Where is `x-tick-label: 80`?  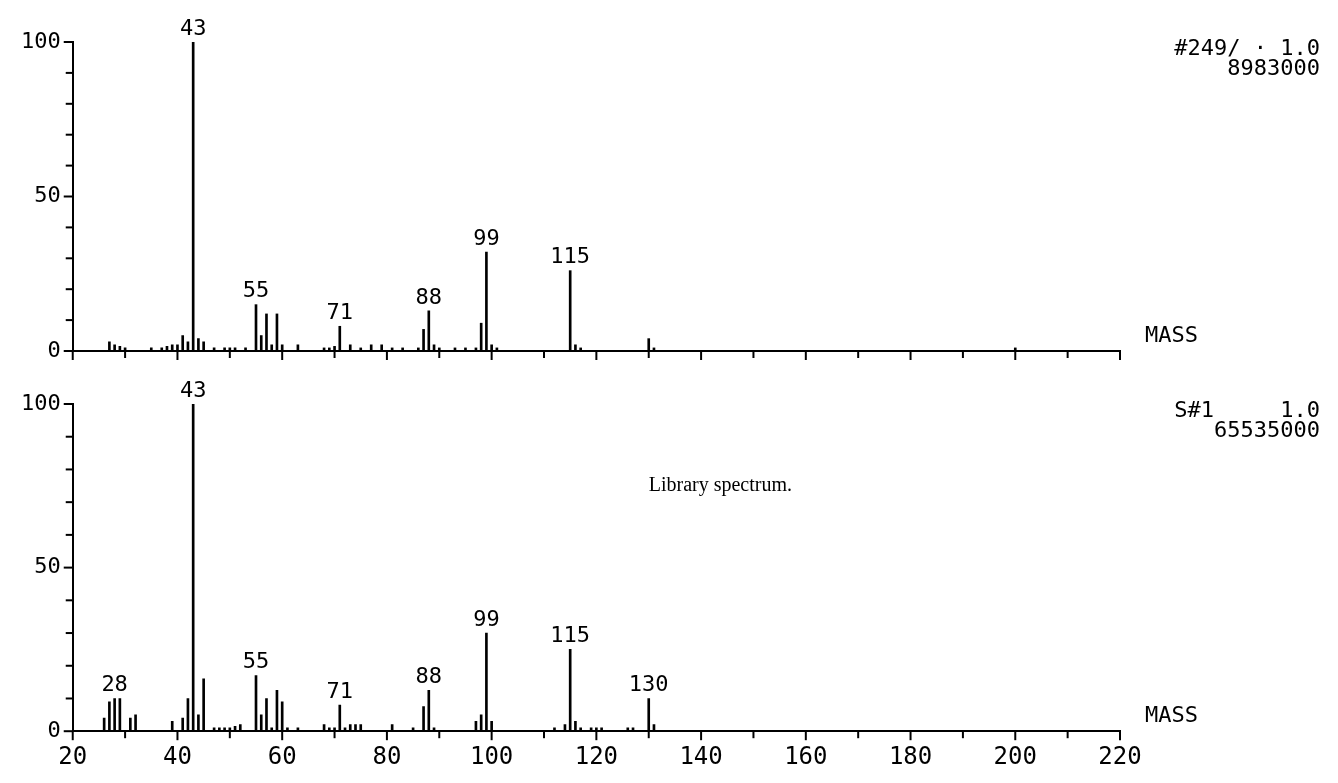
x-tick-label: 80 is located at coordinates (387, 755).